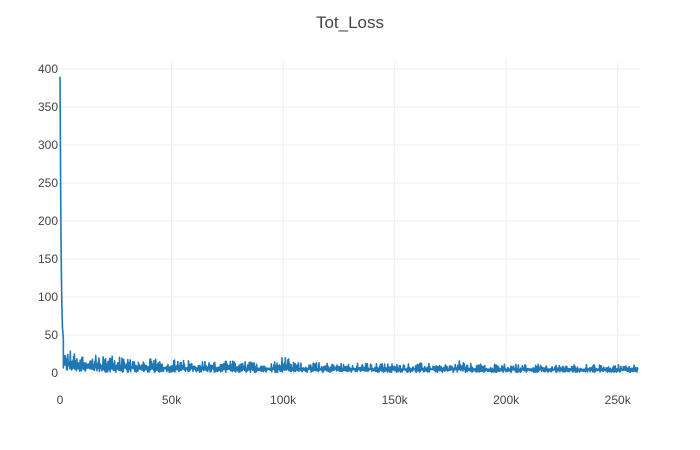  Describe the element at coordinates (618, 400) in the screenshot. I see `x-tick-label: 250k` at that location.